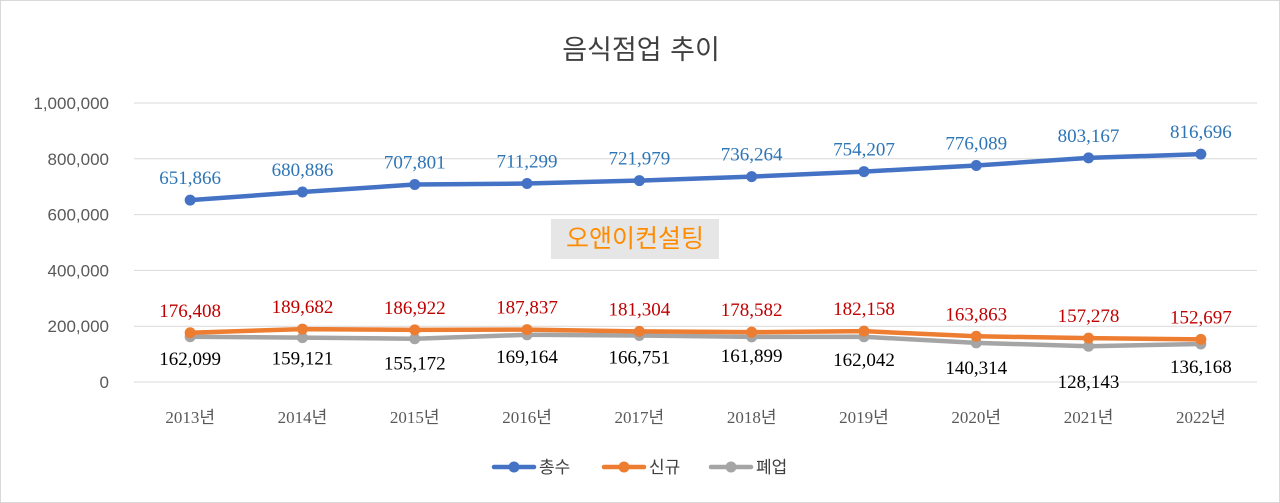 The image size is (1280, 503). Describe the element at coordinates (78, 270) in the screenshot. I see `y-tick-label: 400,000` at that location.